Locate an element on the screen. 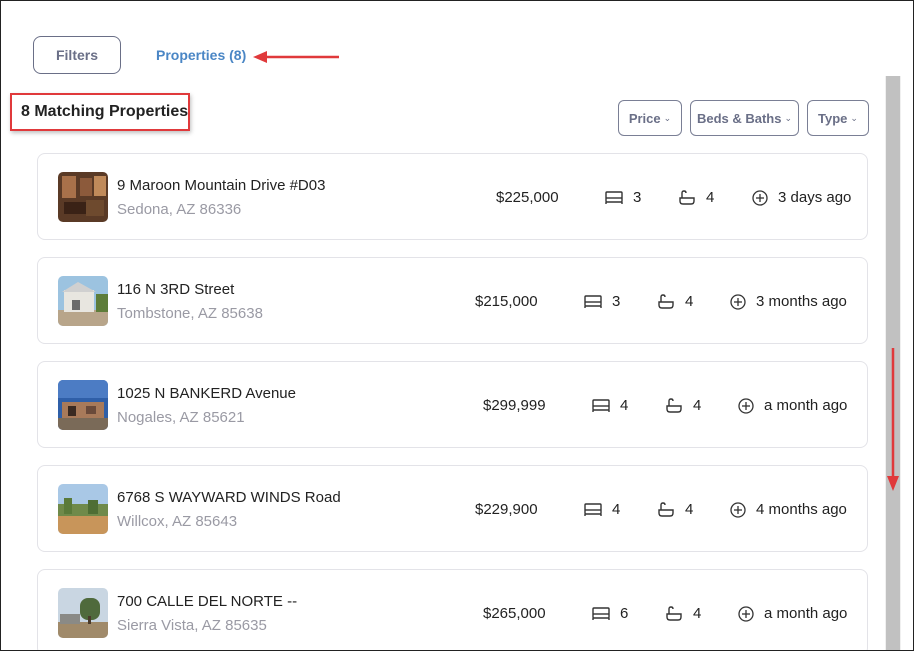  property-city: Willcox, AZ 85643 is located at coordinates (177, 521).